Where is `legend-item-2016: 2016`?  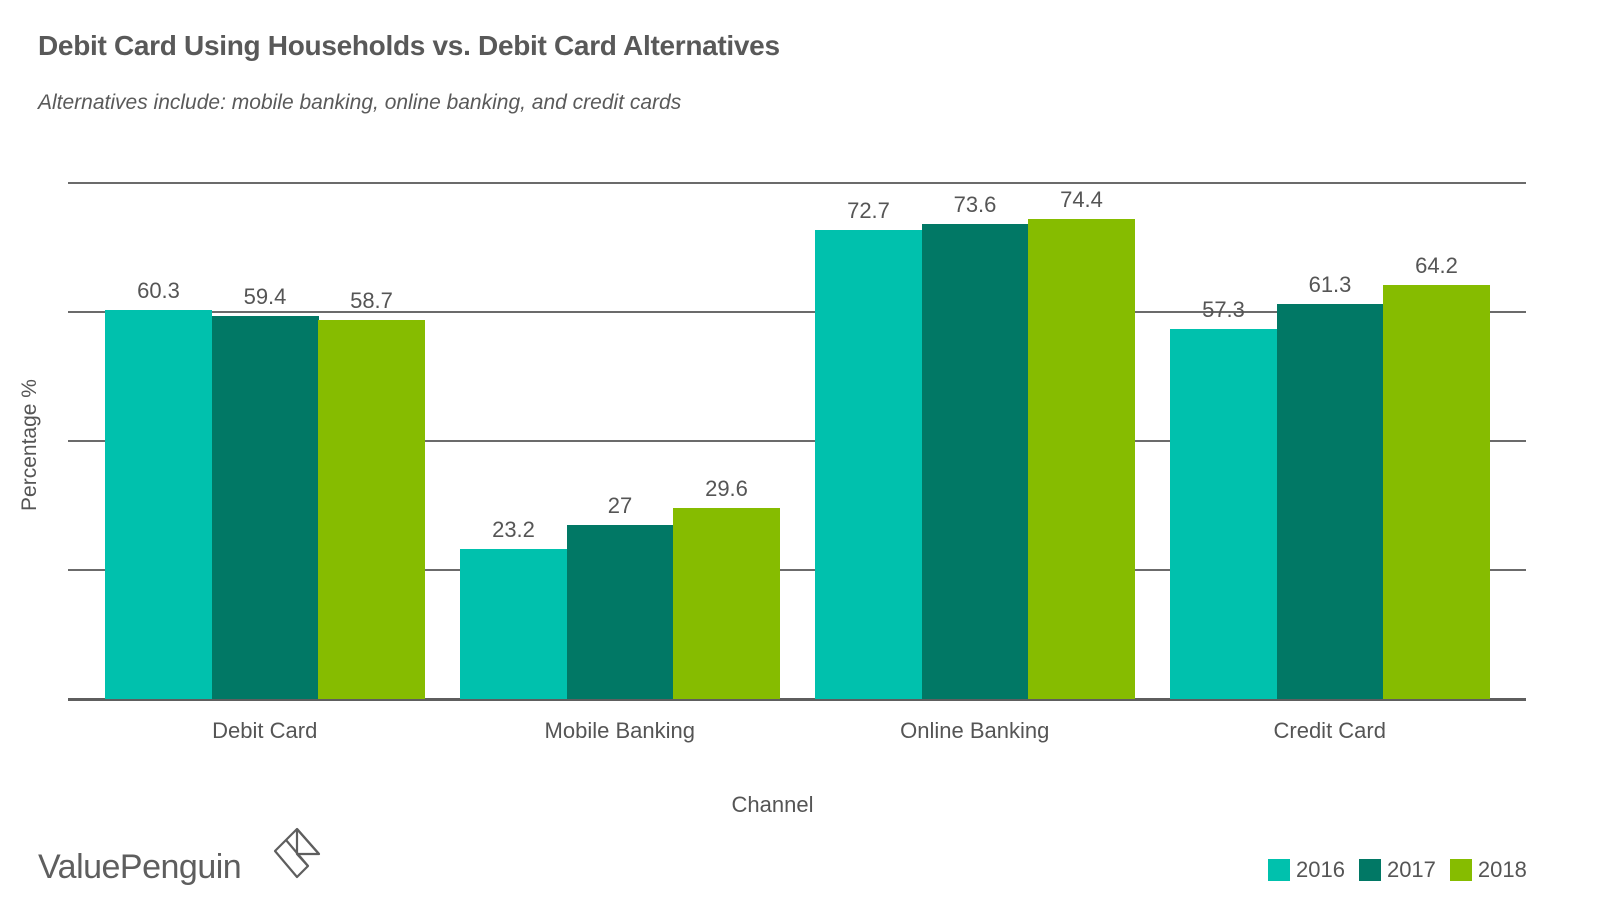 legend-item-2016: 2016 is located at coordinates (1306, 870).